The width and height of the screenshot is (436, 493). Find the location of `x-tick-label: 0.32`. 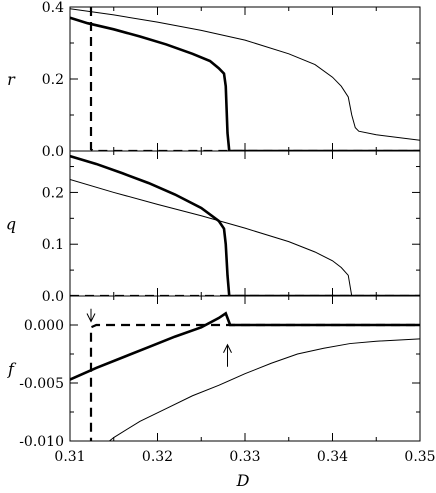

x-tick-label: 0.32 is located at coordinates (157, 457).